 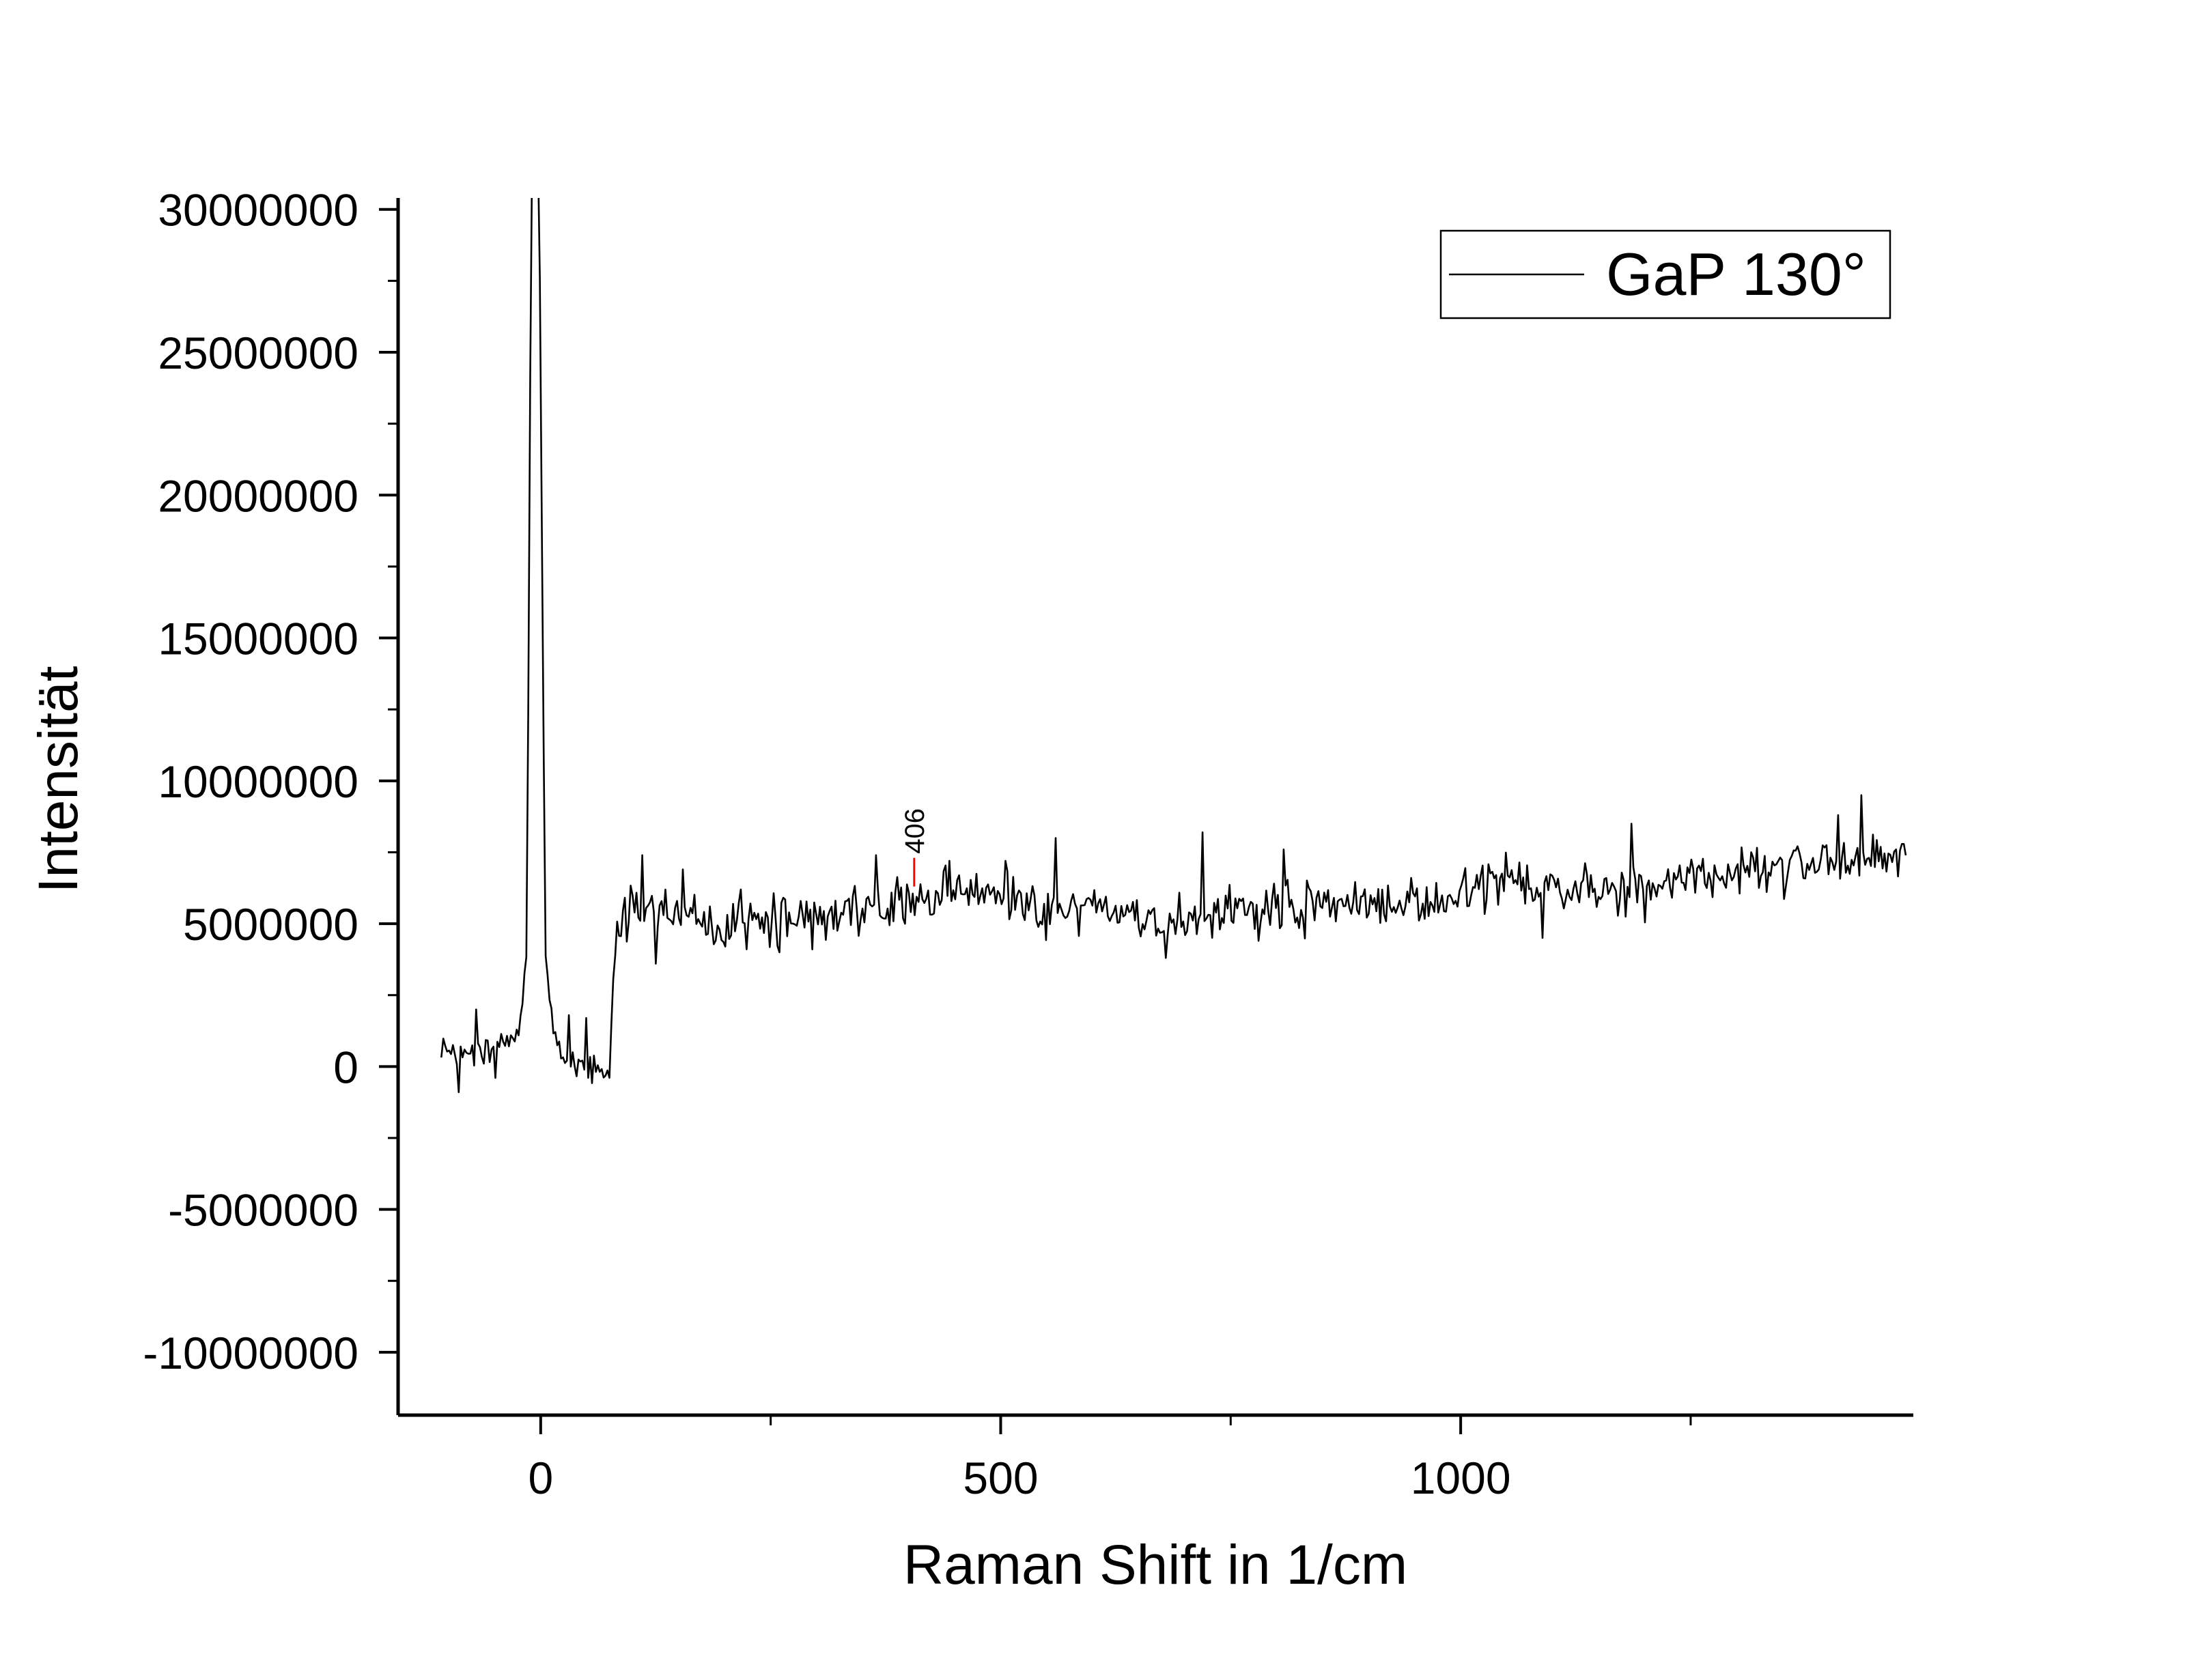 I want to click on y-axis-title: Intensität, so click(x=58, y=779).